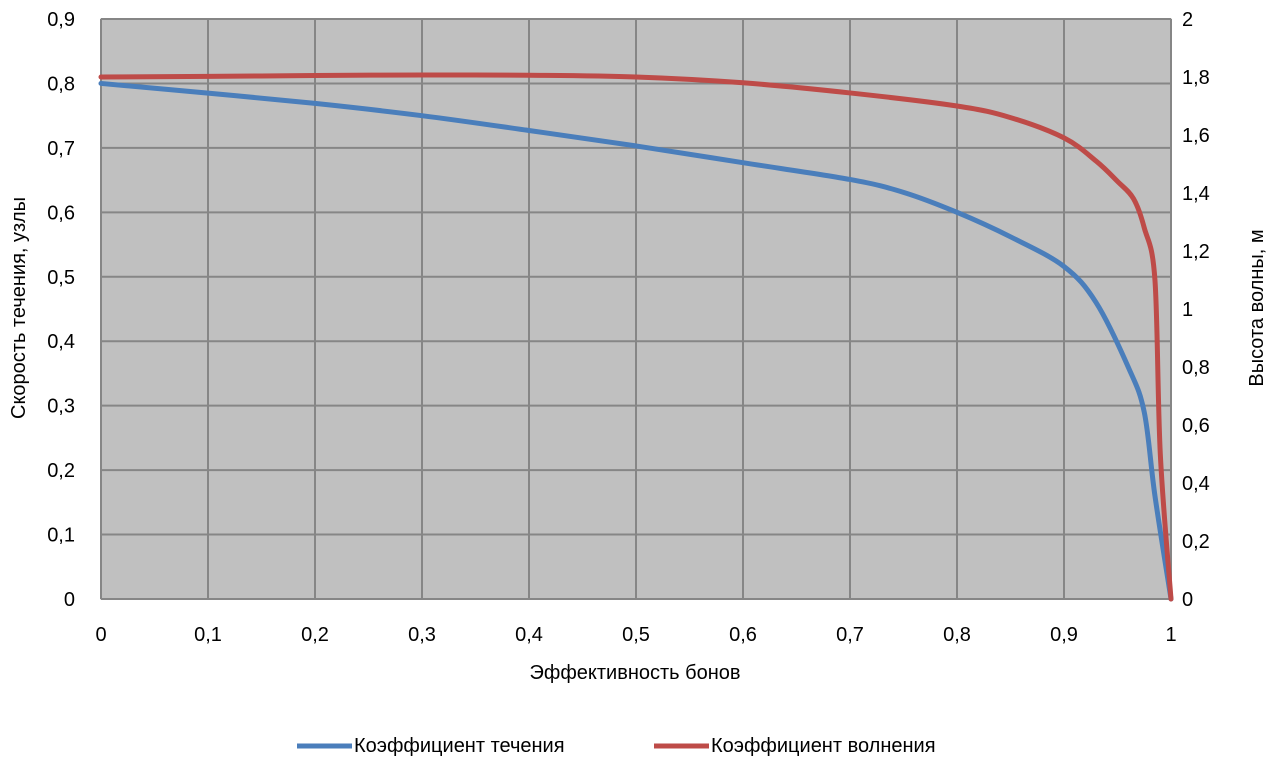  Describe the element at coordinates (1196, 252) in the screenshot. I see `y2-tick-label: 1,2` at that location.